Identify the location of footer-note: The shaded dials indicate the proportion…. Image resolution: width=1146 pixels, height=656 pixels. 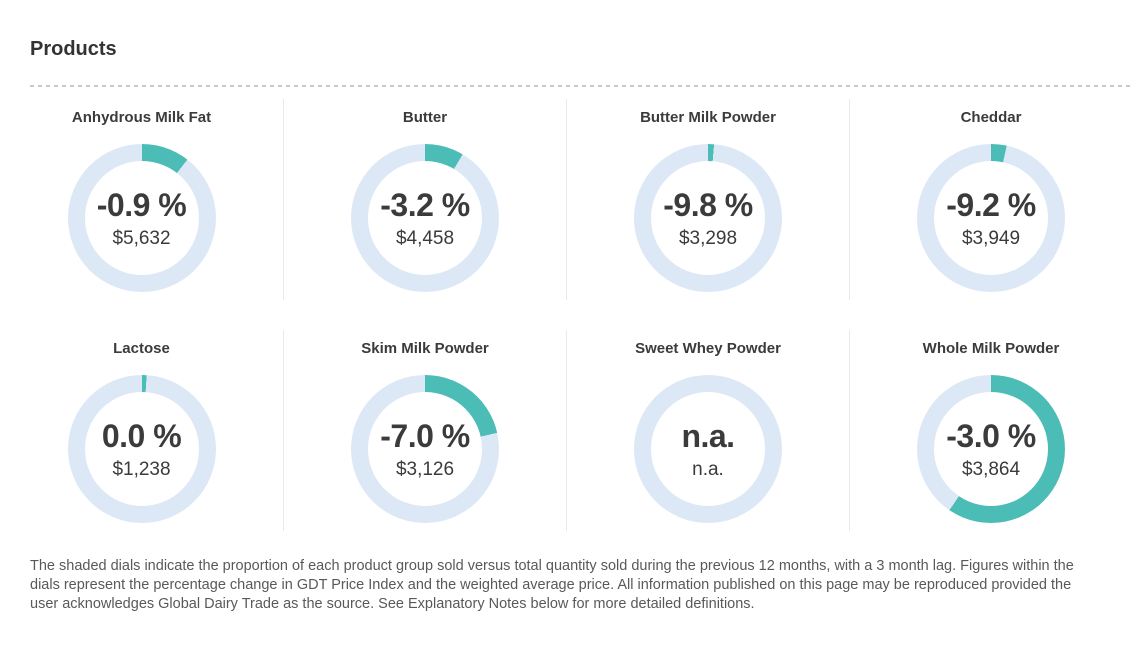
(552, 585).